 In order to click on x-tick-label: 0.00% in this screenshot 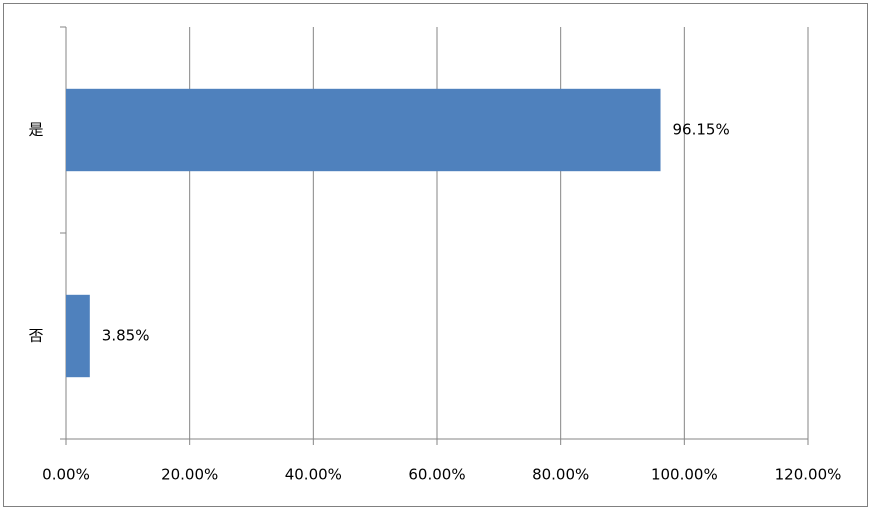, I will do `click(66, 475)`.